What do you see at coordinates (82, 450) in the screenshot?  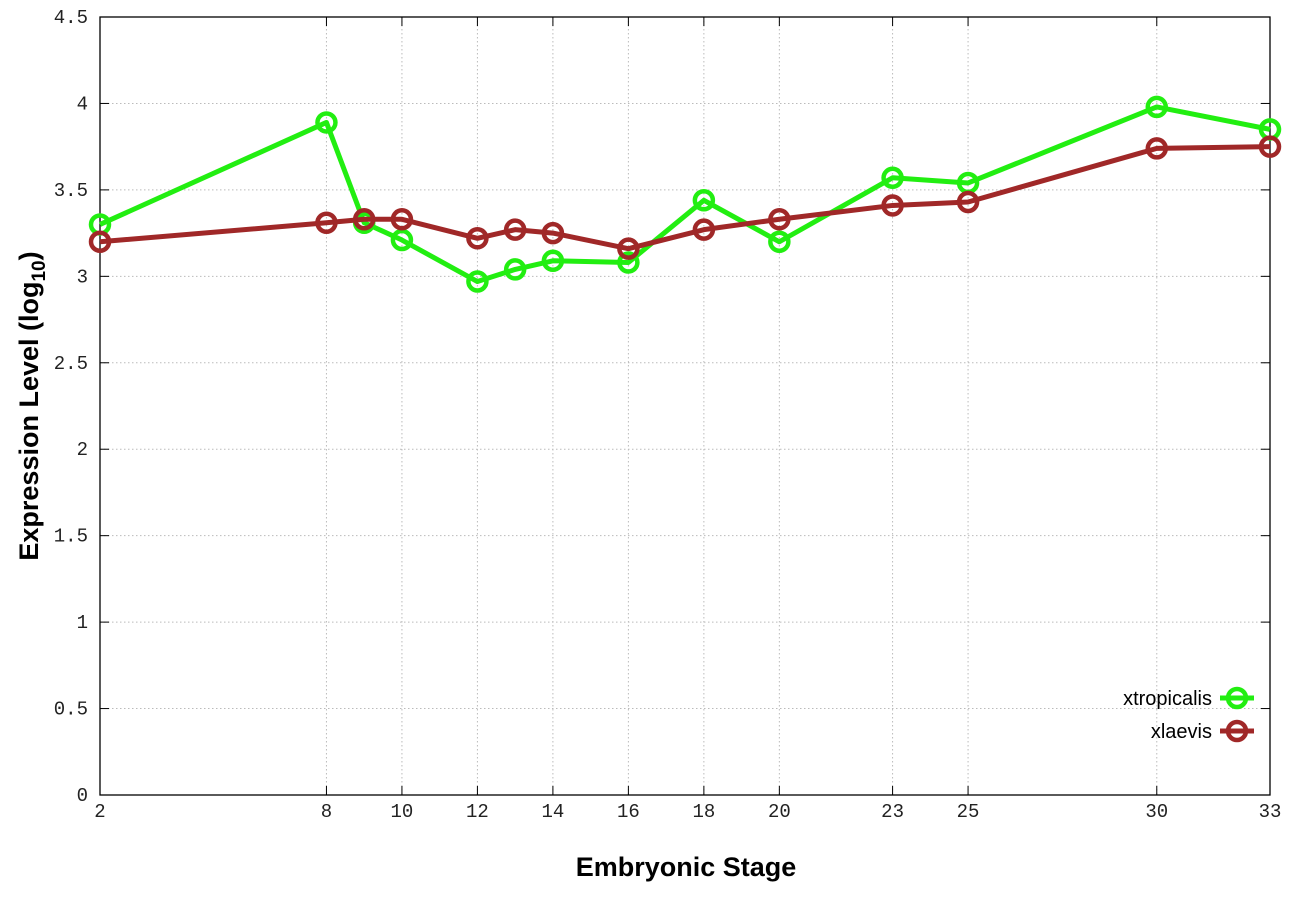 I see `y-tick-label: 2` at bounding box center [82, 450].